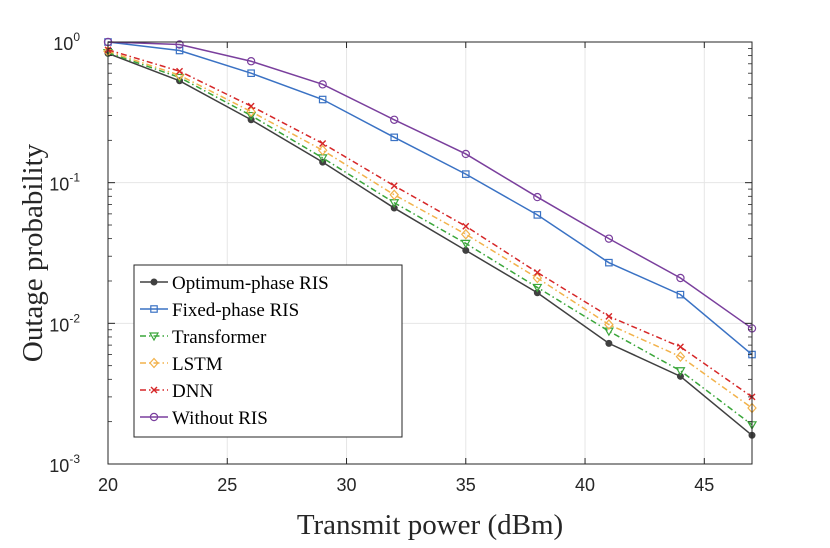 Image resolution: width=830 pixels, height=548 pixels. I want to click on legend-marker-transformer, so click(154, 337).